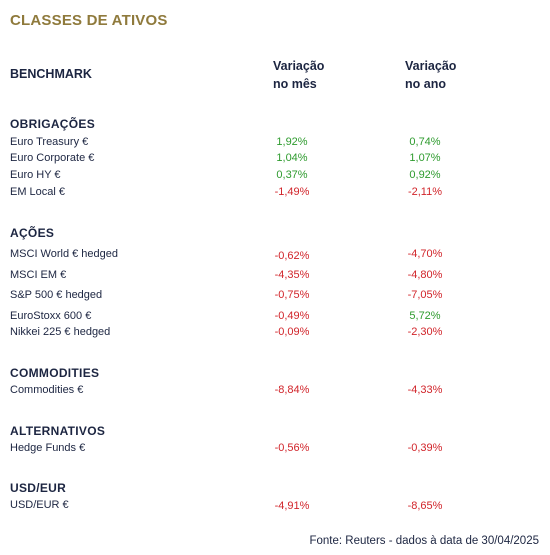 The width and height of the screenshot is (550, 555). What do you see at coordinates (292, 448) in the screenshot?
I see `month-value: -0,56%` at bounding box center [292, 448].